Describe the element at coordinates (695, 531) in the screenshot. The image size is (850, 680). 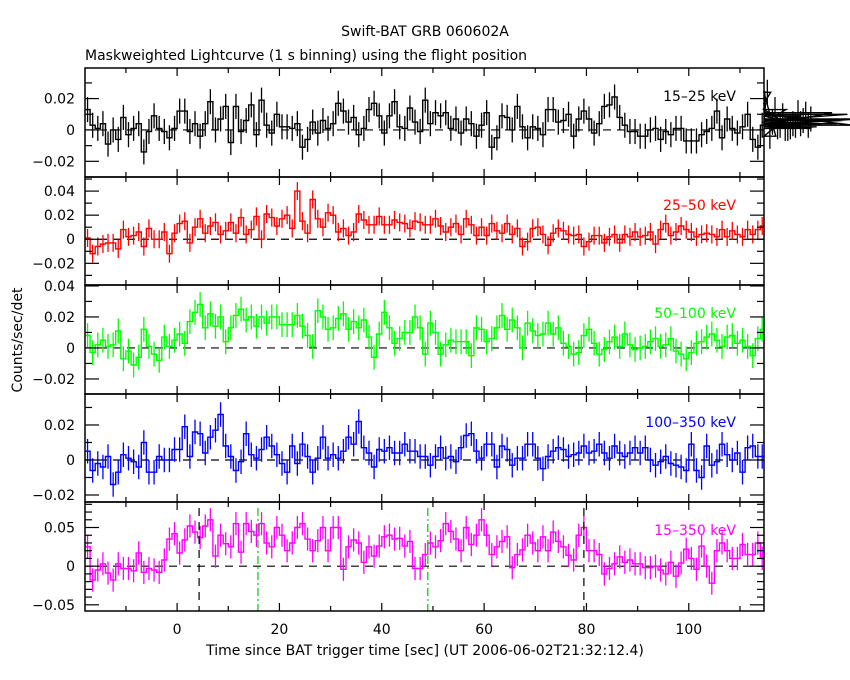
I see `energy-band-label: 15–350 keV` at that location.